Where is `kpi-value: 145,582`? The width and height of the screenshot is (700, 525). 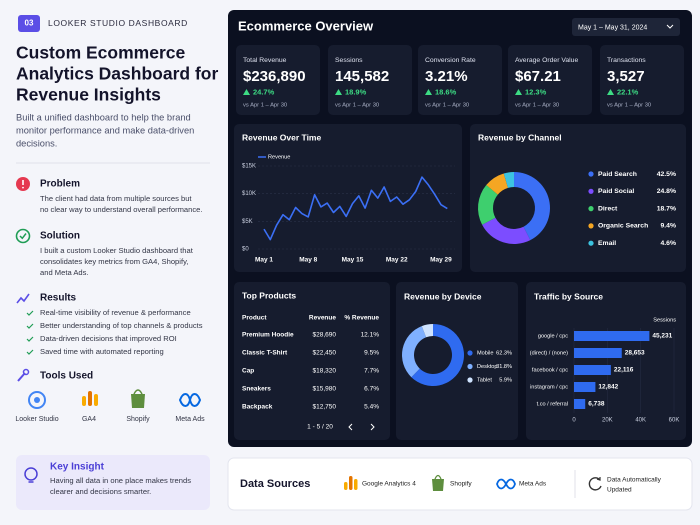 kpi-value: 145,582 is located at coordinates (362, 76).